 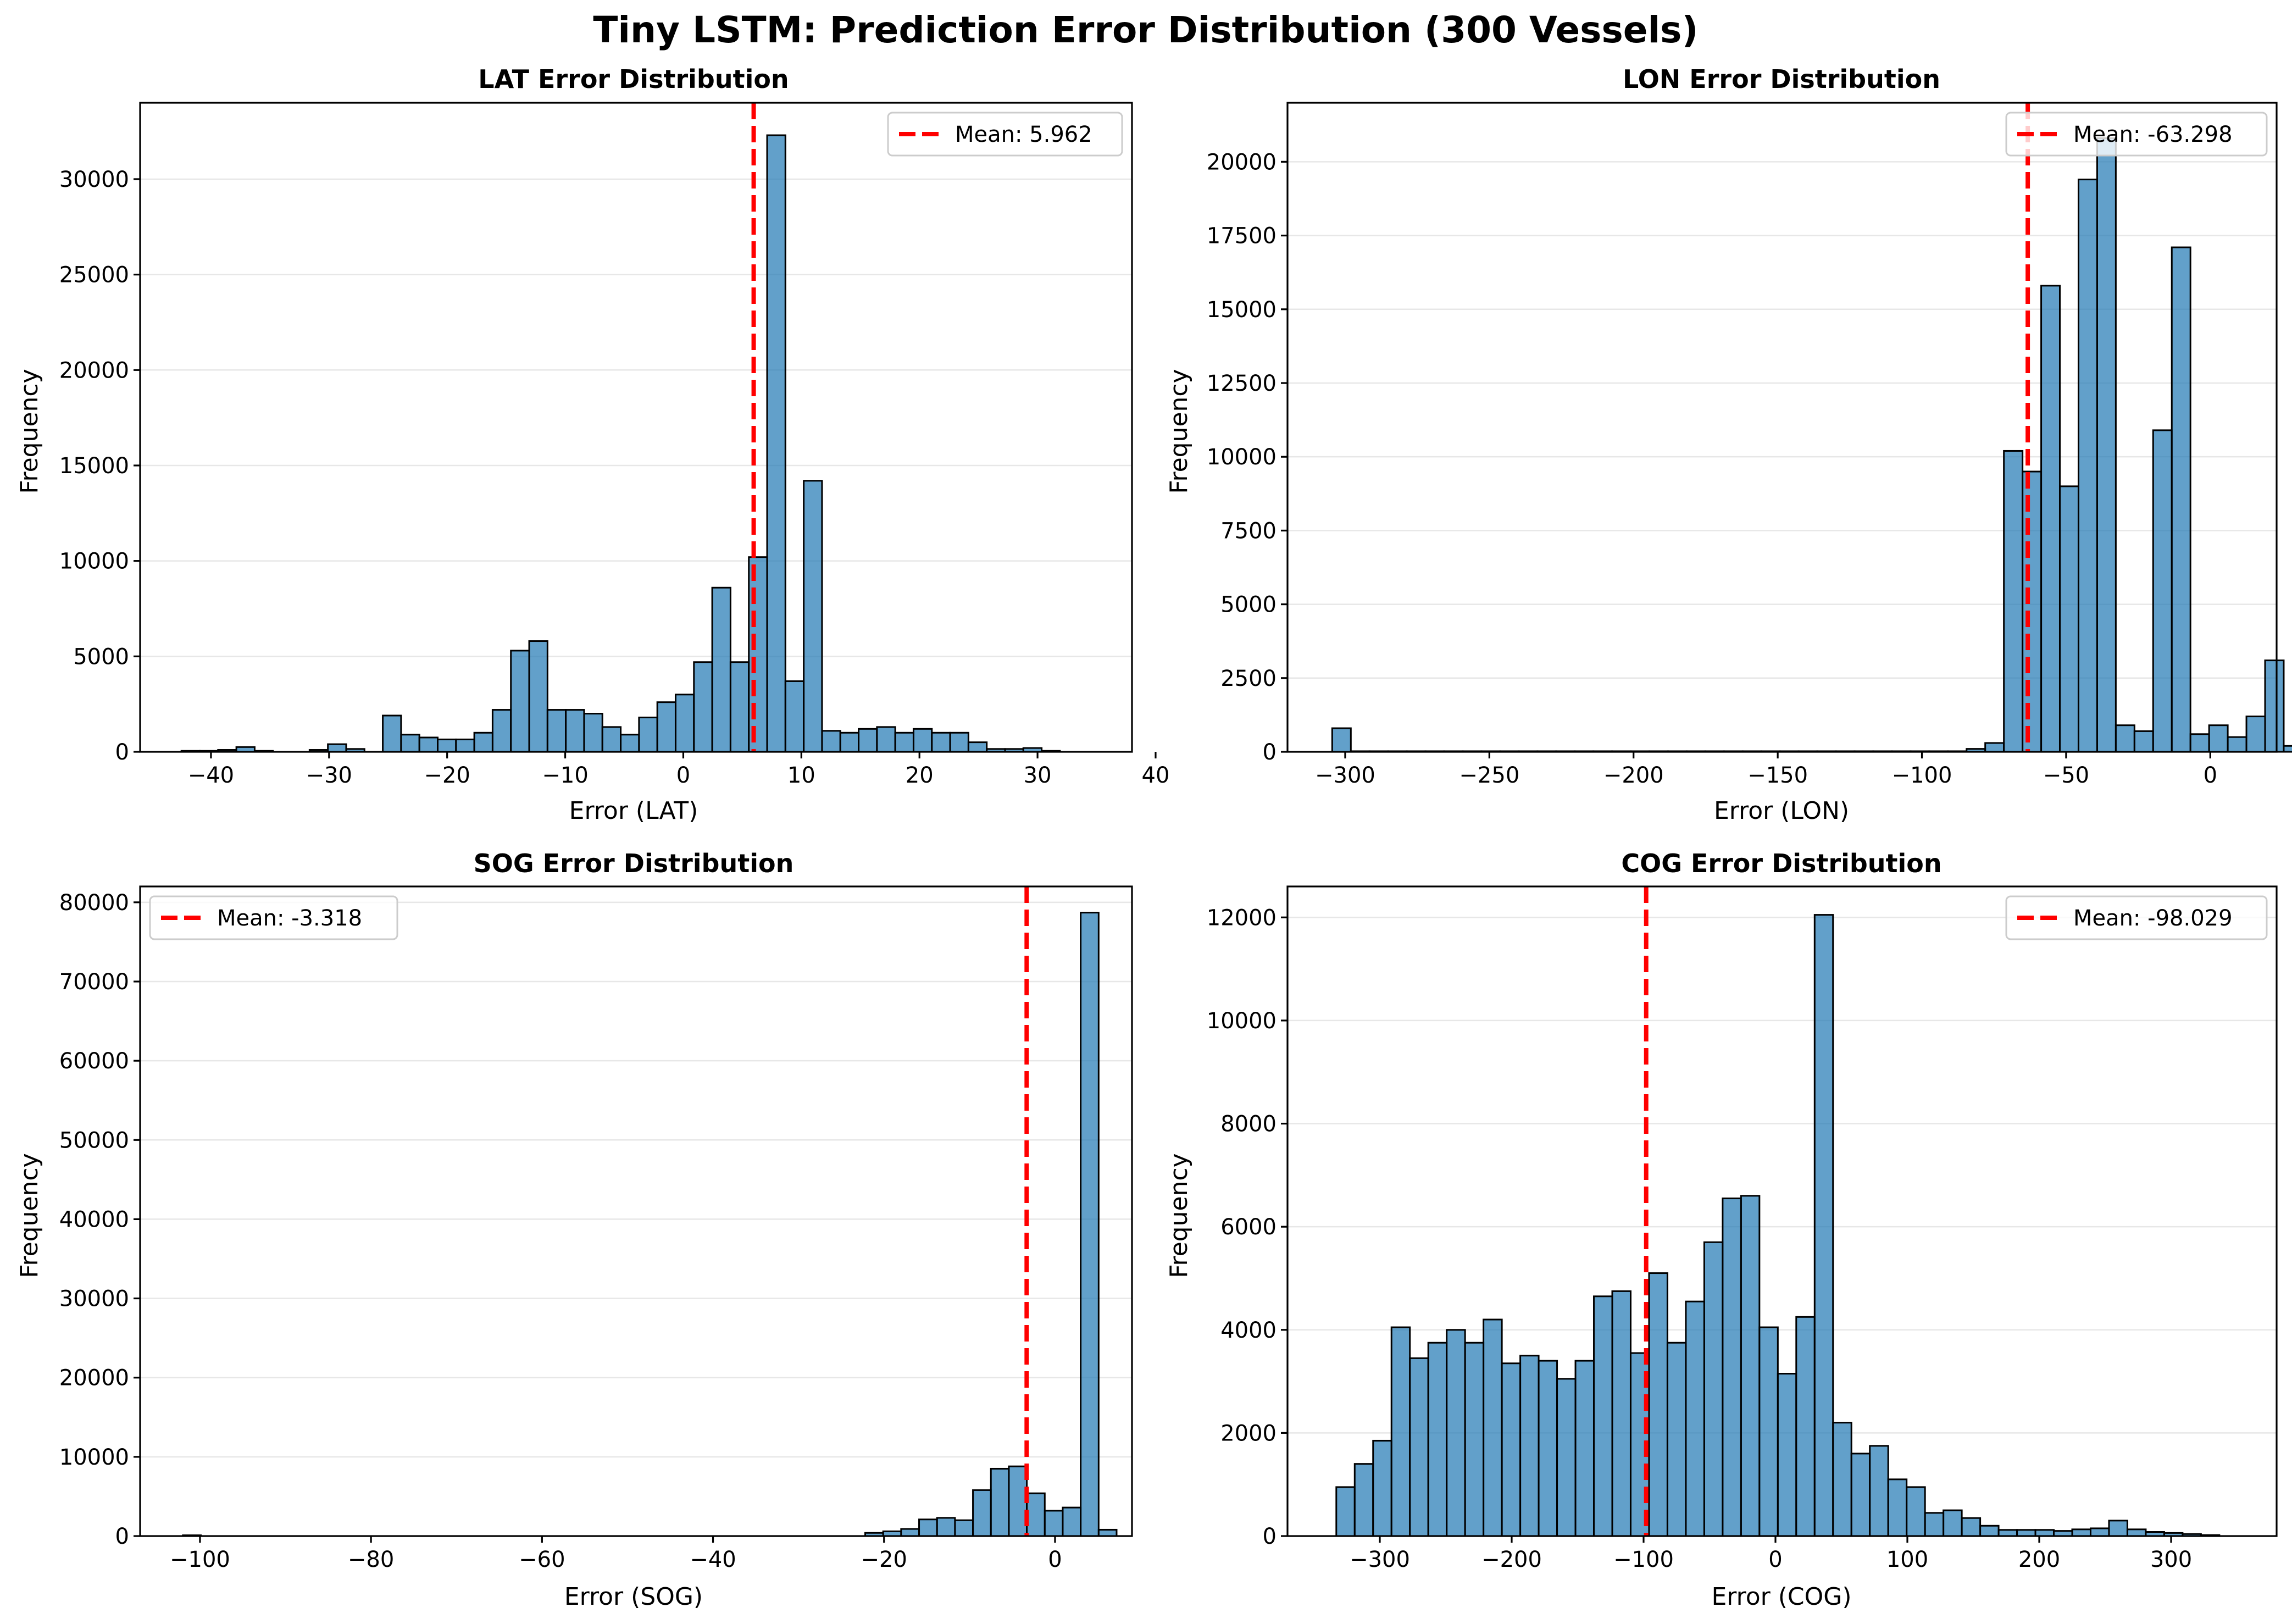 I want to click on cog-y-tick-label: 2000, so click(x=1249, y=1433).